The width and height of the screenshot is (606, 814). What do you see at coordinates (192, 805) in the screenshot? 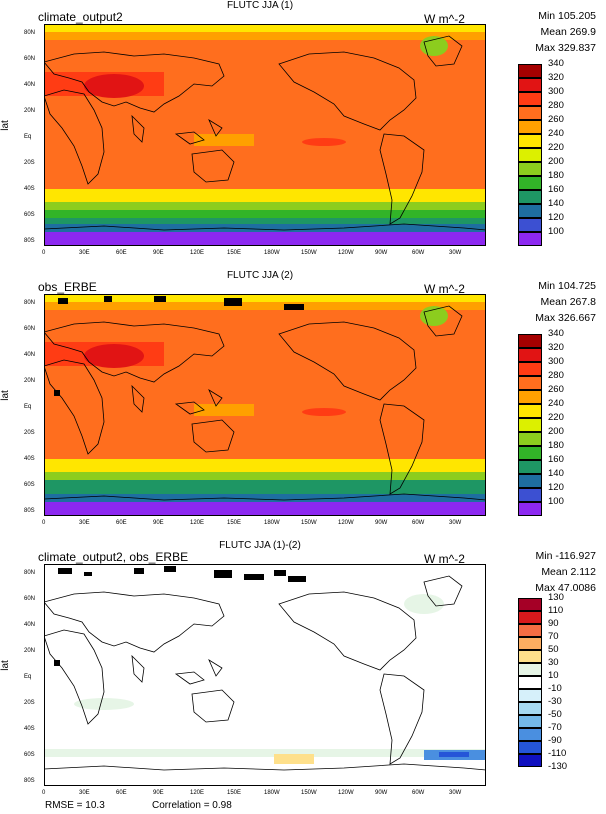
I see `correlation-label: Correlation = 0.98` at bounding box center [192, 805].